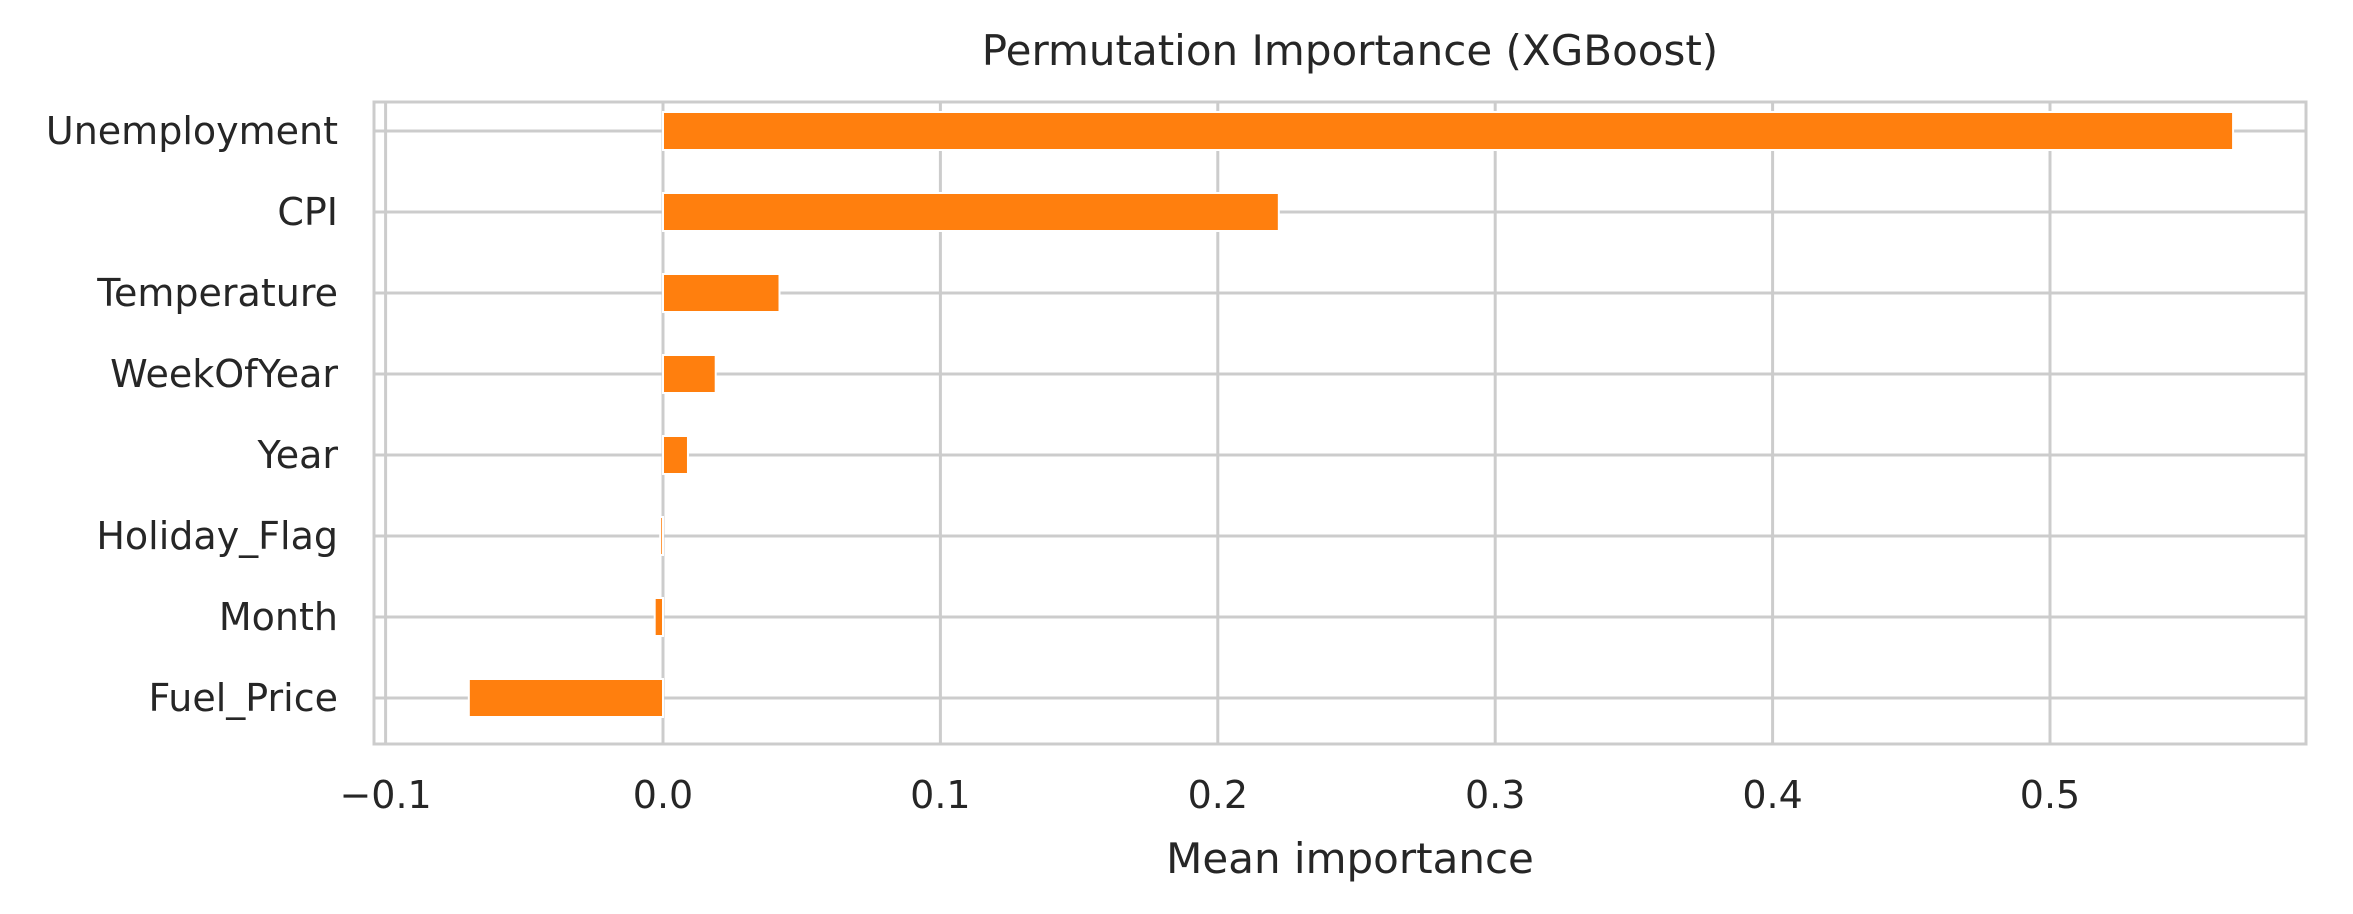  What do you see at coordinates (307, 212) in the screenshot?
I see `y-tick-label: CPI` at bounding box center [307, 212].